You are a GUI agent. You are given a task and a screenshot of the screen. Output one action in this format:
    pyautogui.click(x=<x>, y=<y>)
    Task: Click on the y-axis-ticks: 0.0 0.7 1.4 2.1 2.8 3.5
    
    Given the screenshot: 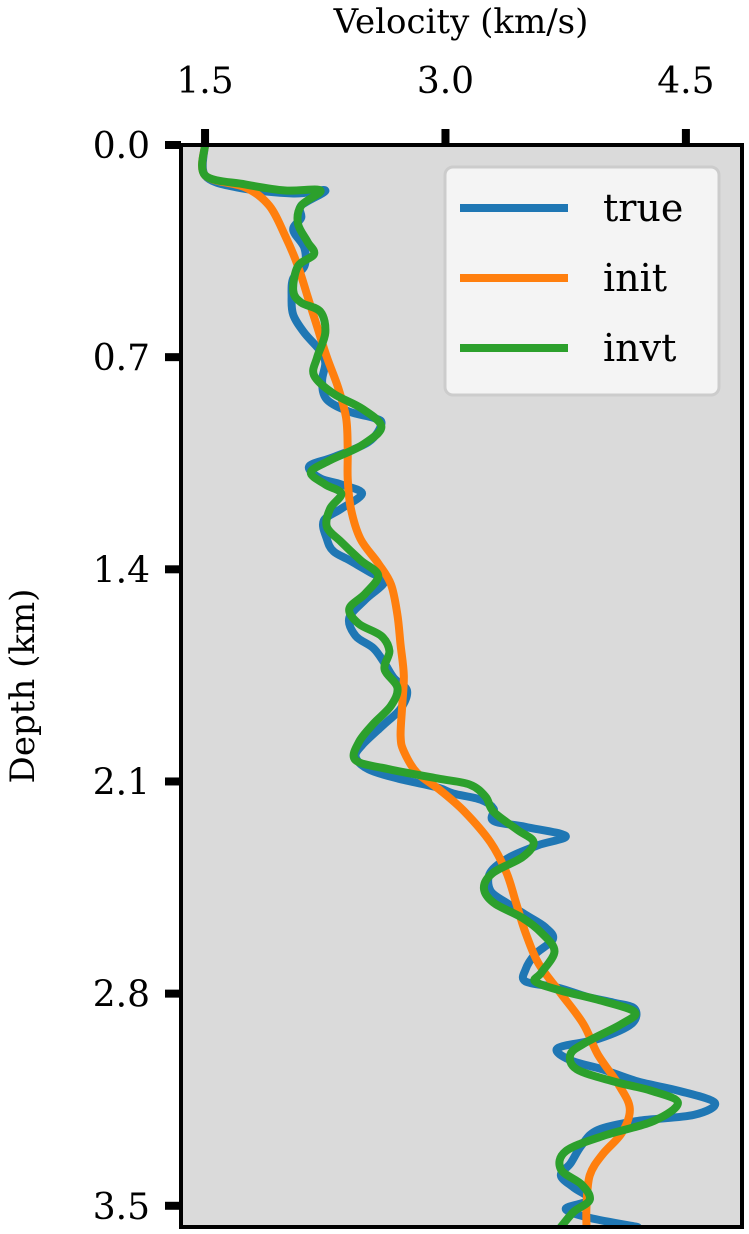 What is the action you would take?
    pyautogui.click(x=137, y=677)
    